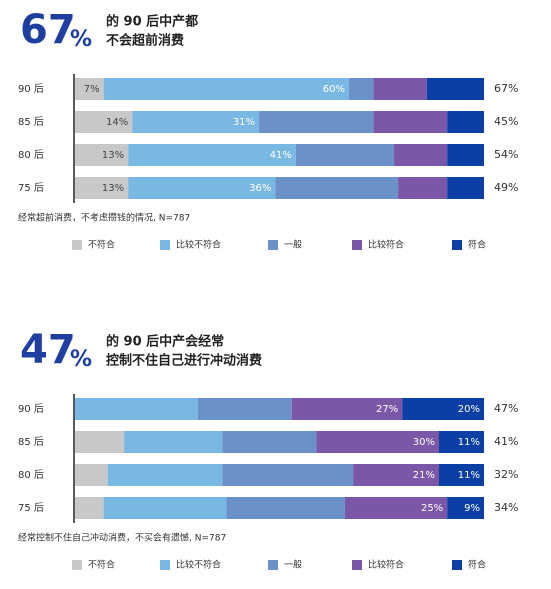  I want to click on value-label: 30%, so click(424, 442).